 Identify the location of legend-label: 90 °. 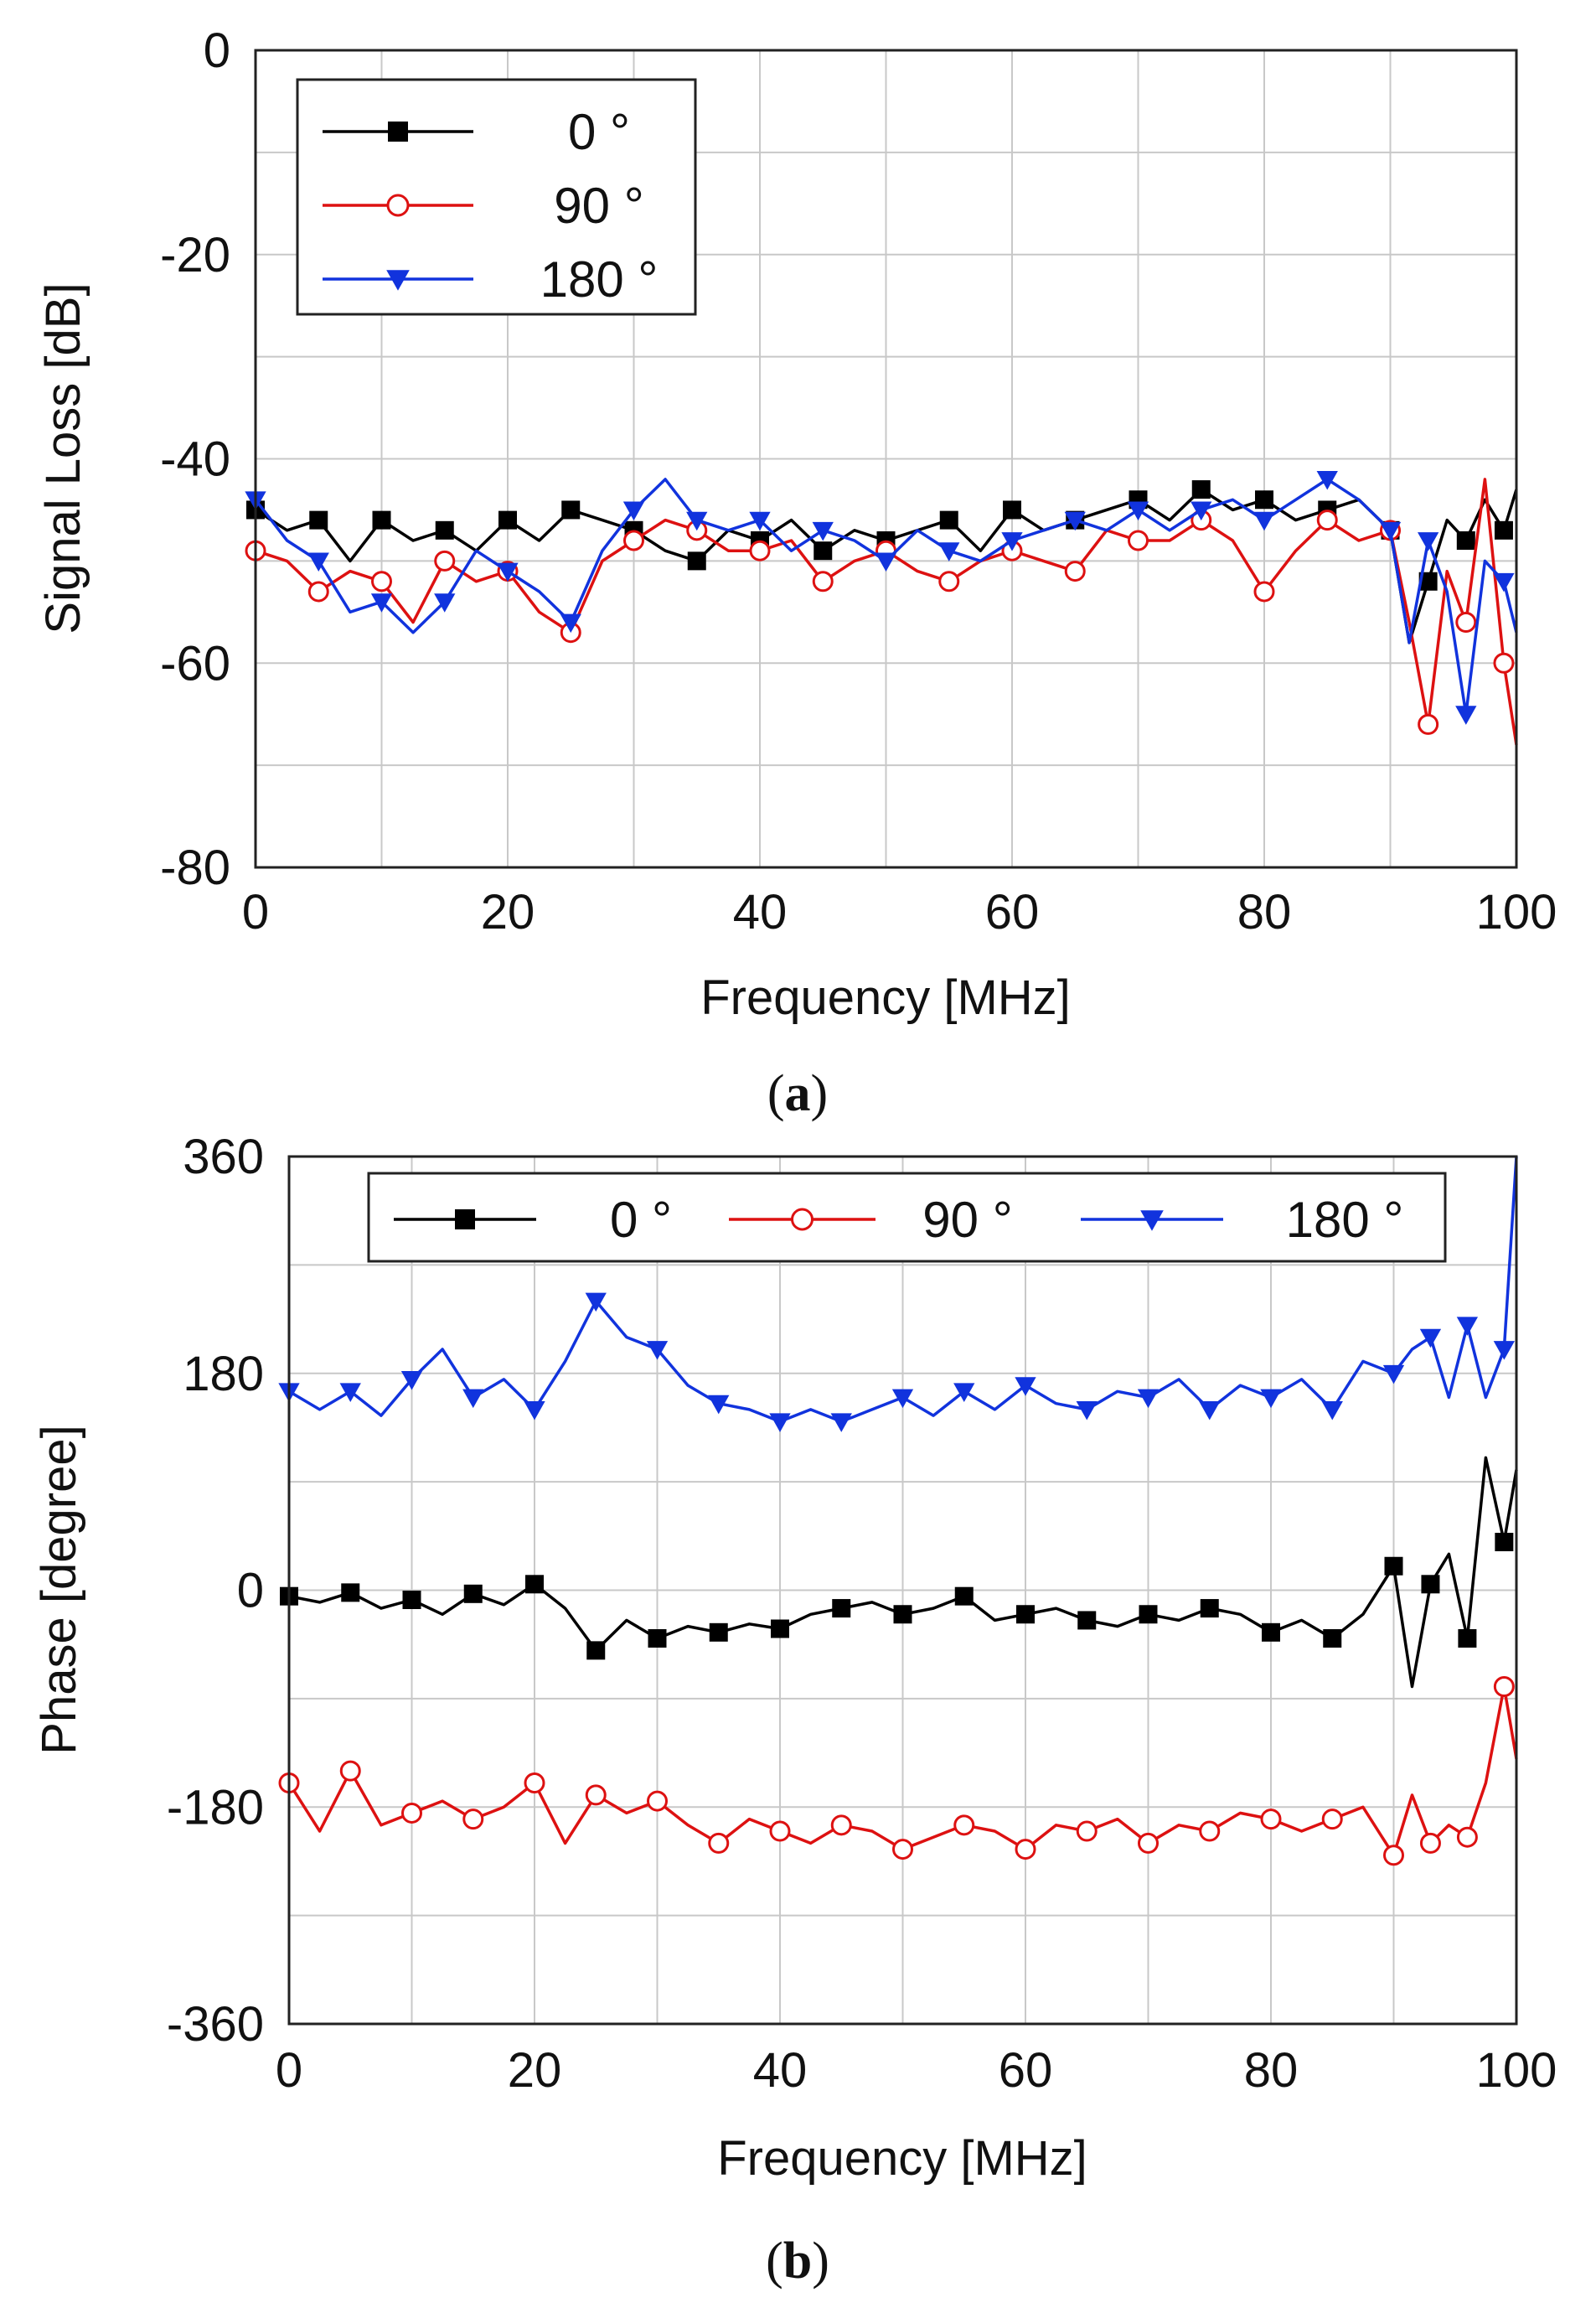
(967, 1220).